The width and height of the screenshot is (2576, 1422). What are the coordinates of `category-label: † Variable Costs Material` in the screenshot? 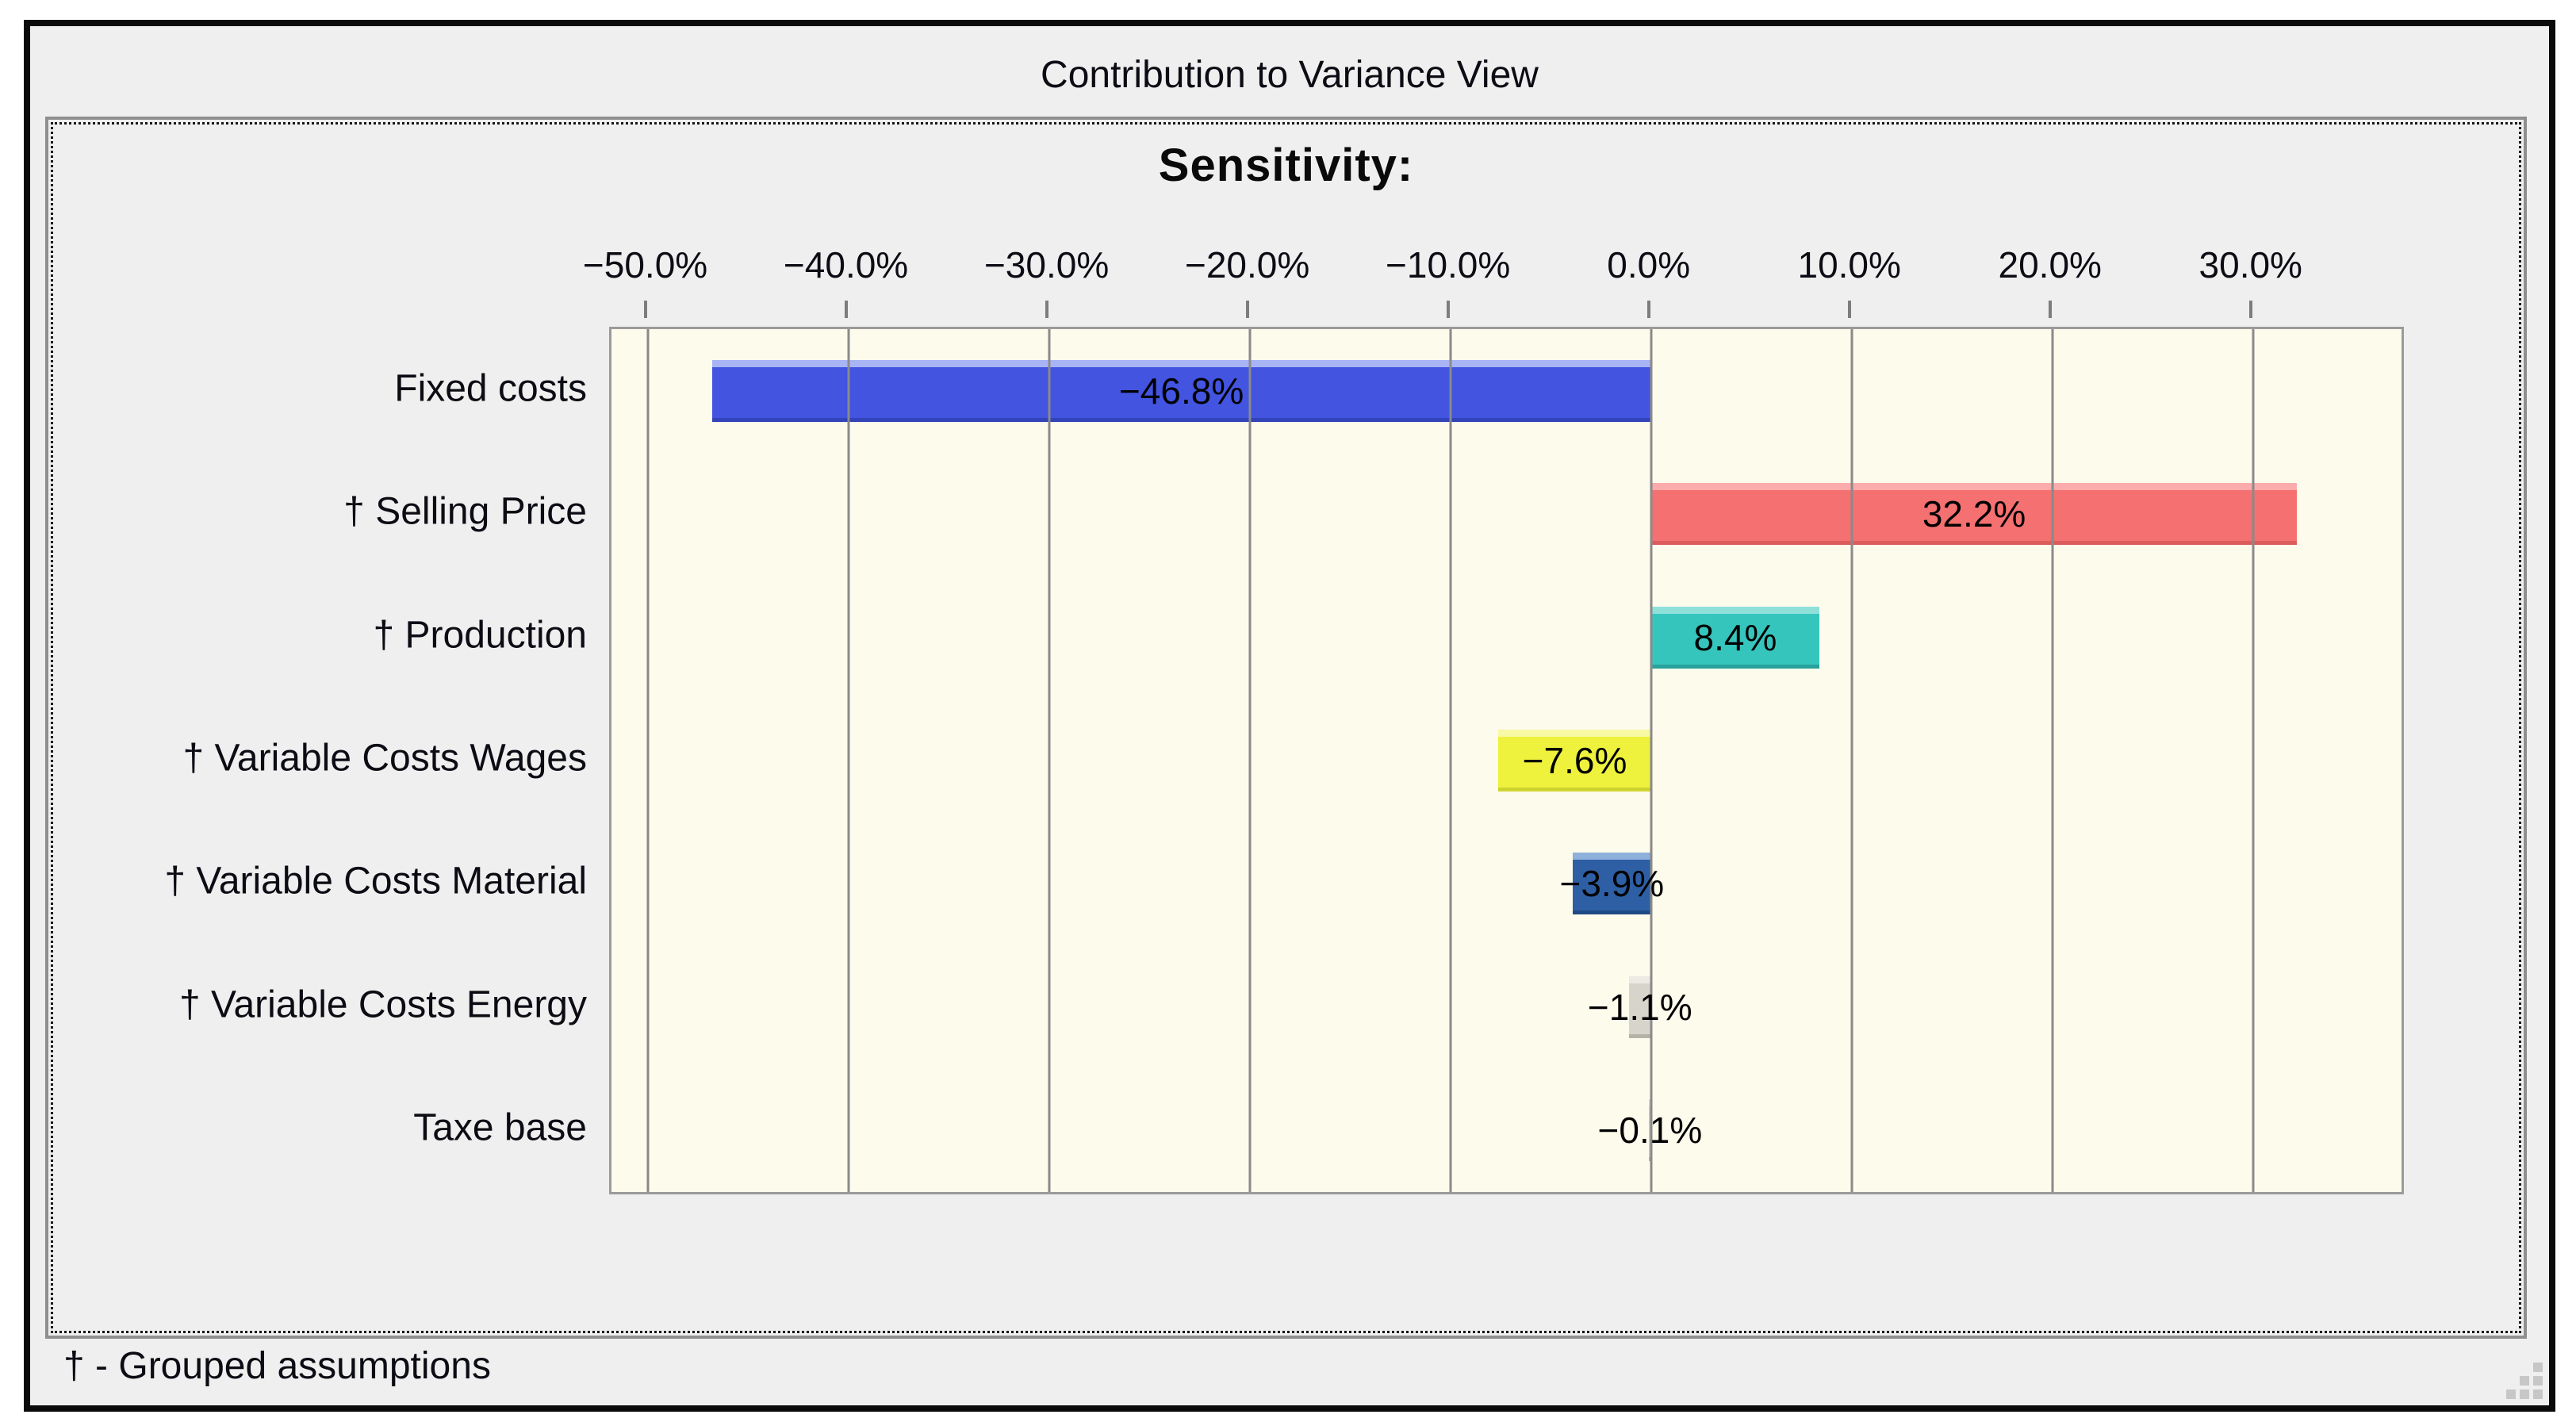 It's located at (375, 882).